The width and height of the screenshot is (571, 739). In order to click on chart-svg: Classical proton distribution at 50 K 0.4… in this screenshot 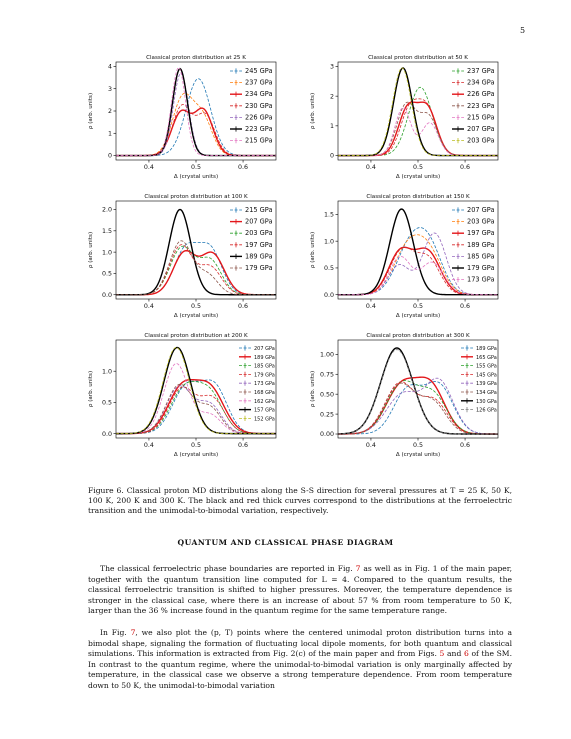, I will do `click(404, 117)`.